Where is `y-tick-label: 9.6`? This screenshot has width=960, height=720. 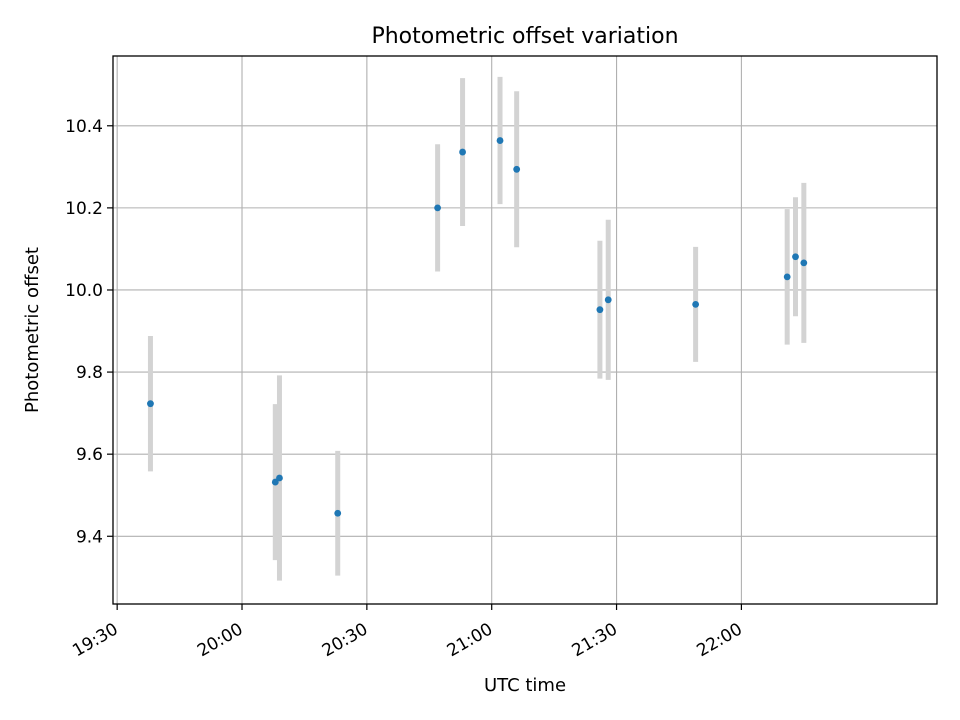 y-tick-label: 9.6 is located at coordinates (89, 455).